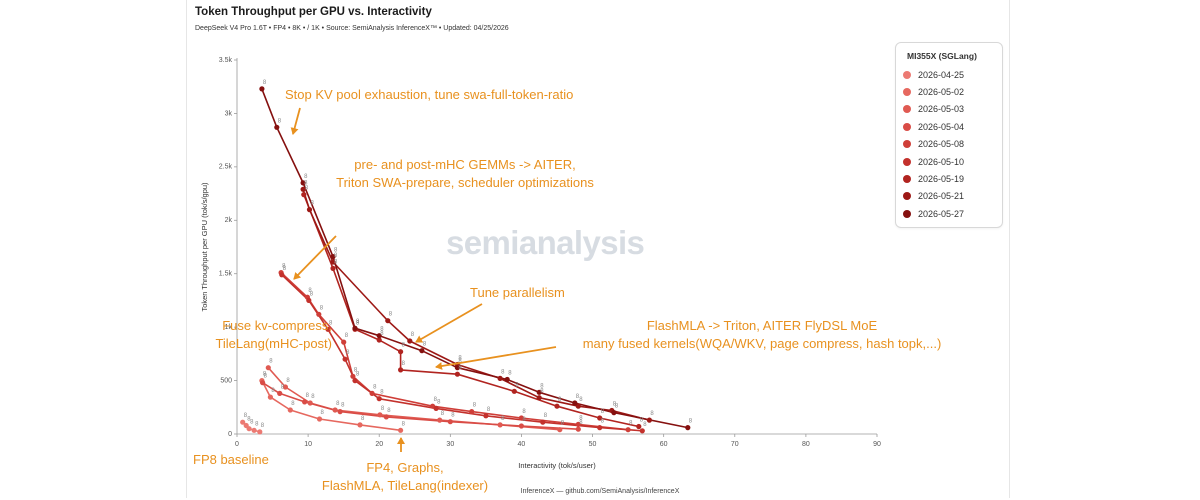 This screenshot has height=500, width=1200. I want to click on y-tick-label: 500, so click(226, 380).